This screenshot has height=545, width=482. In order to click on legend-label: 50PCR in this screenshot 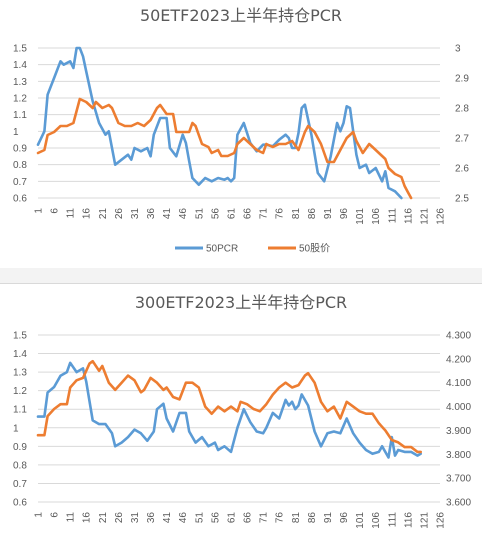, I will do `click(222, 249)`.